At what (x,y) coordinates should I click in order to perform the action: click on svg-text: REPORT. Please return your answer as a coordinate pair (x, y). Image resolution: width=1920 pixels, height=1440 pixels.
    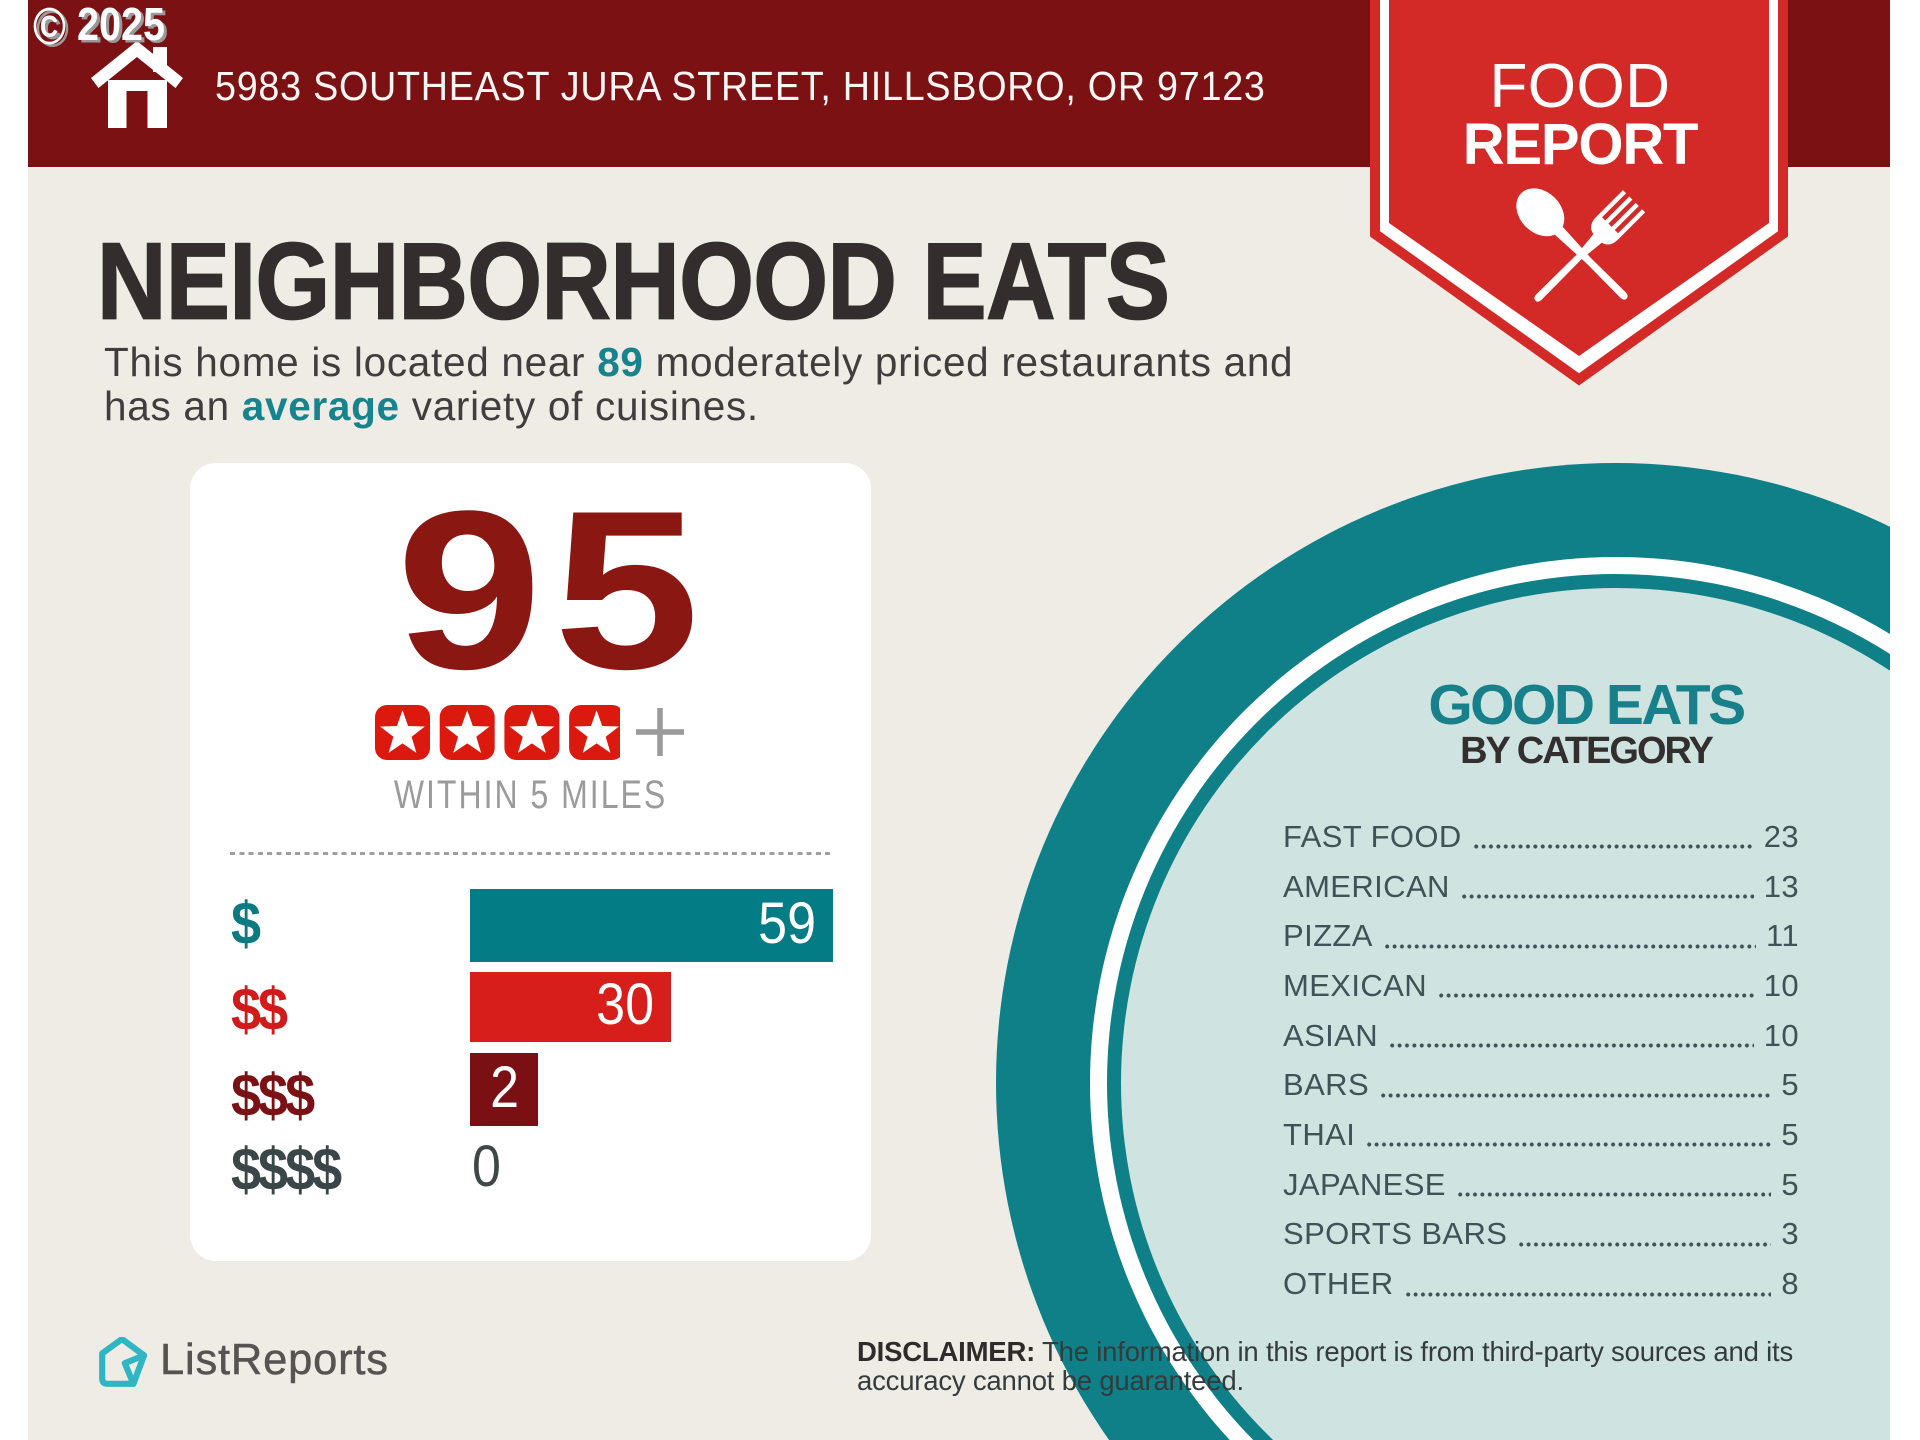
    Looking at the image, I should click on (1580, 144).